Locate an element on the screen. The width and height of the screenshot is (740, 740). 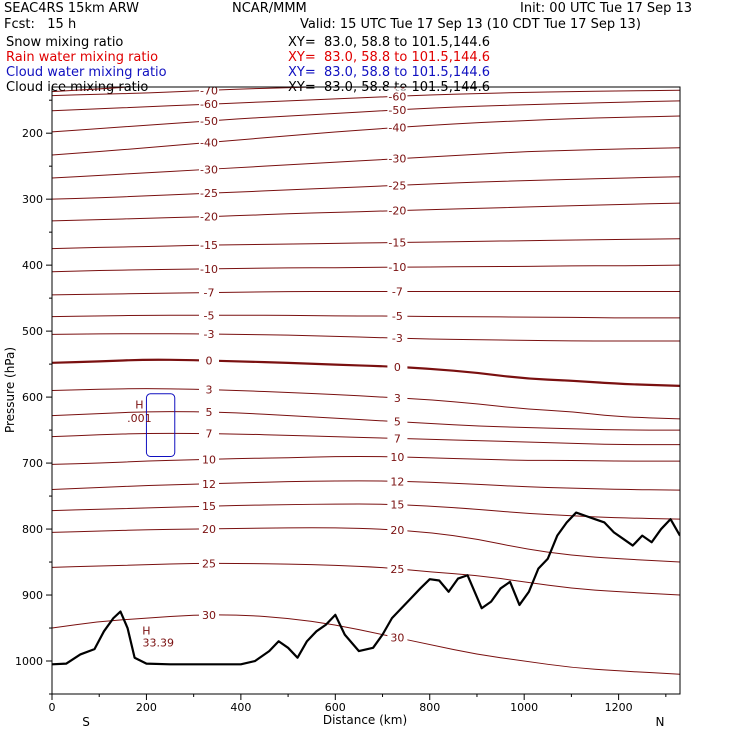
y-tick-label: 200 is located at coordinates (32, 133).